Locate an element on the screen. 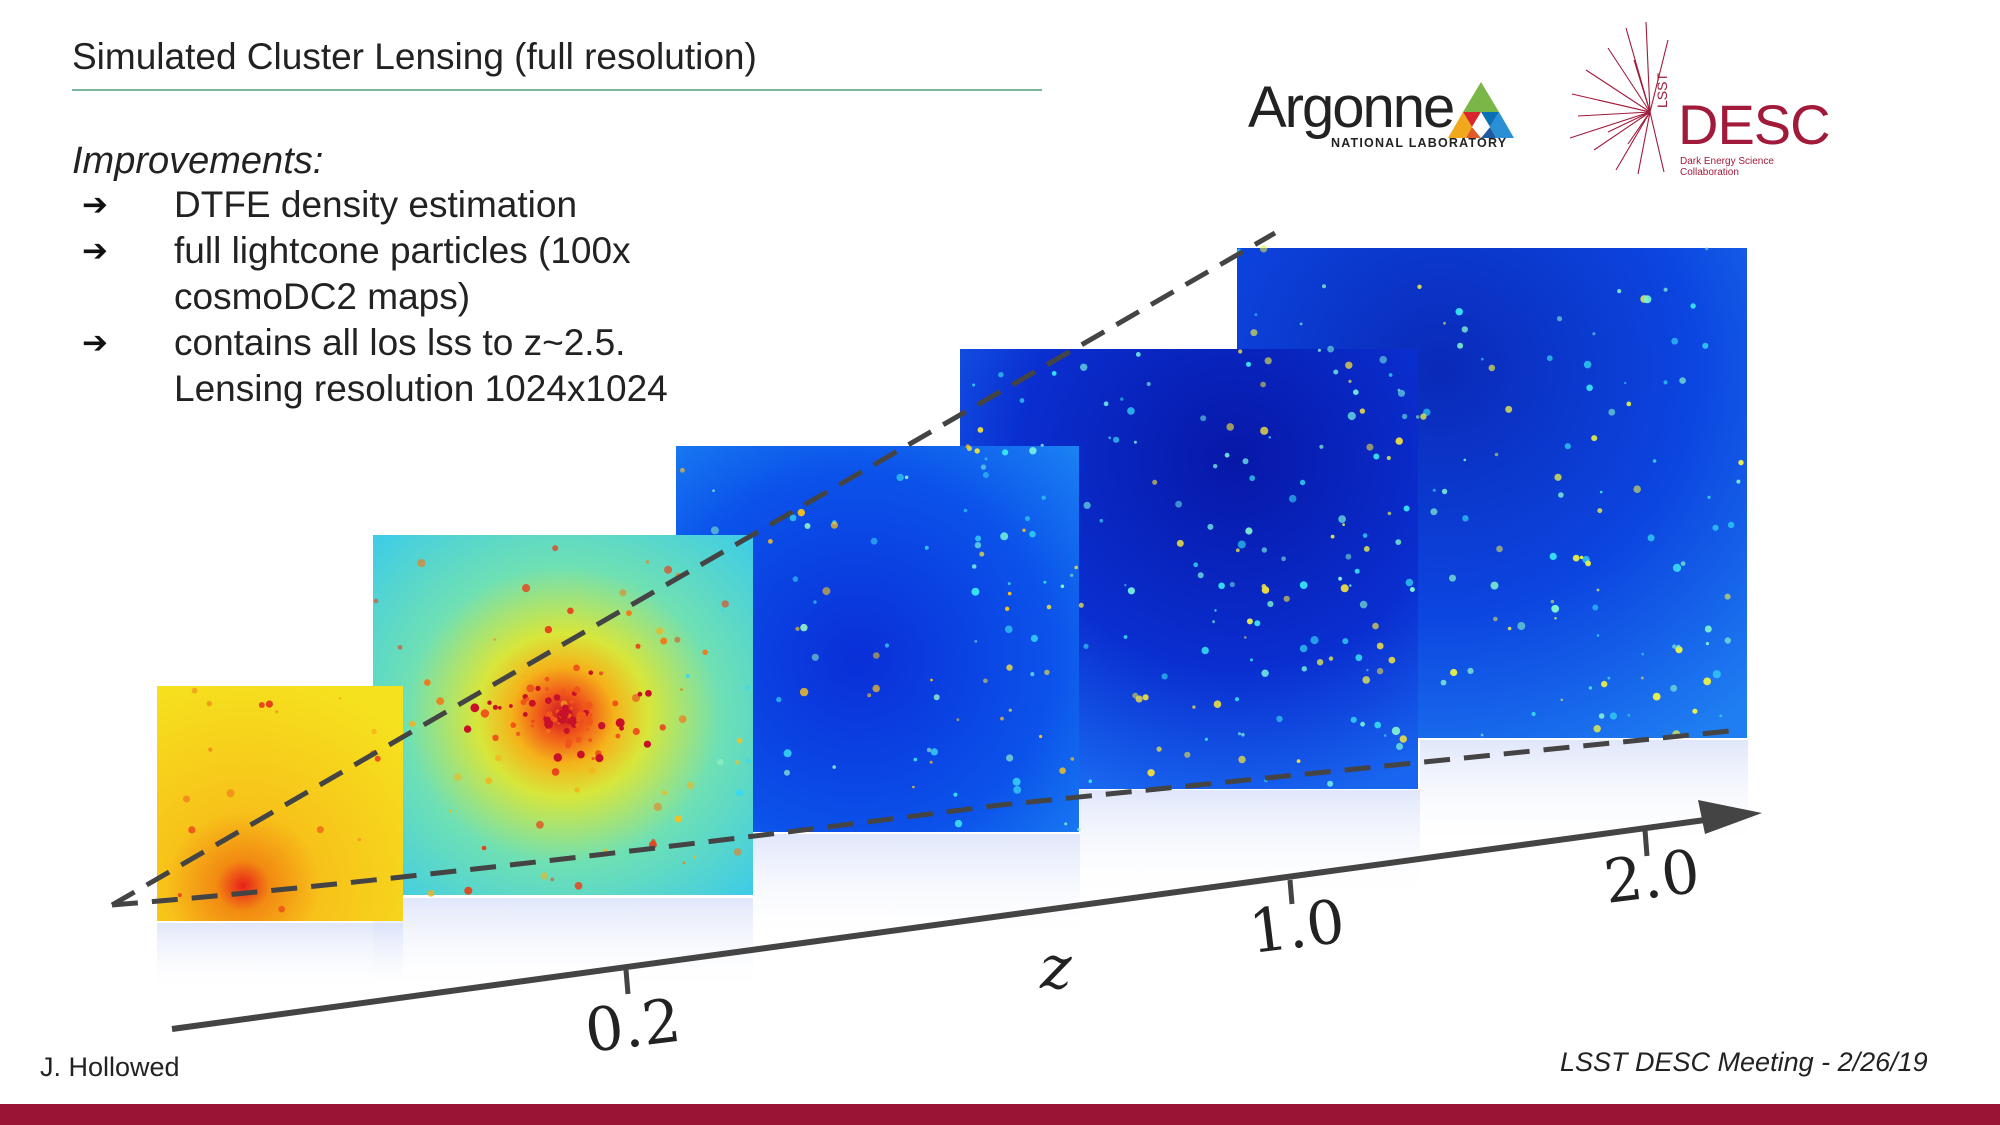  bullet-text: Lensing resolution 1024x1024 is located at coordinates (421, 388).